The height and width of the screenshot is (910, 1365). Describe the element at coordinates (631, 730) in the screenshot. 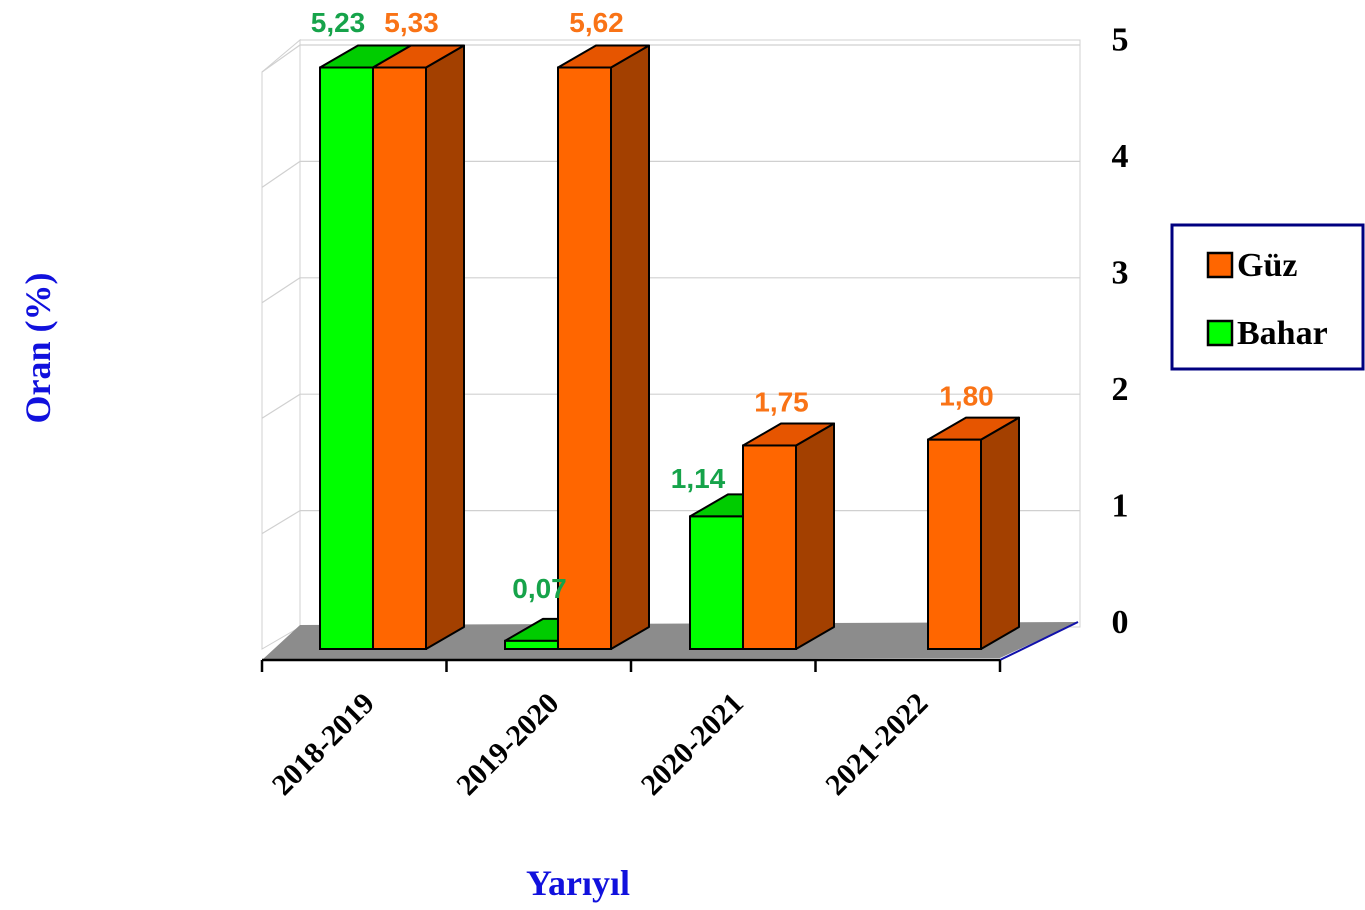

I see `x-axis: 2018-2019 2019-2020 2020-2021 2021-2022` at that location.